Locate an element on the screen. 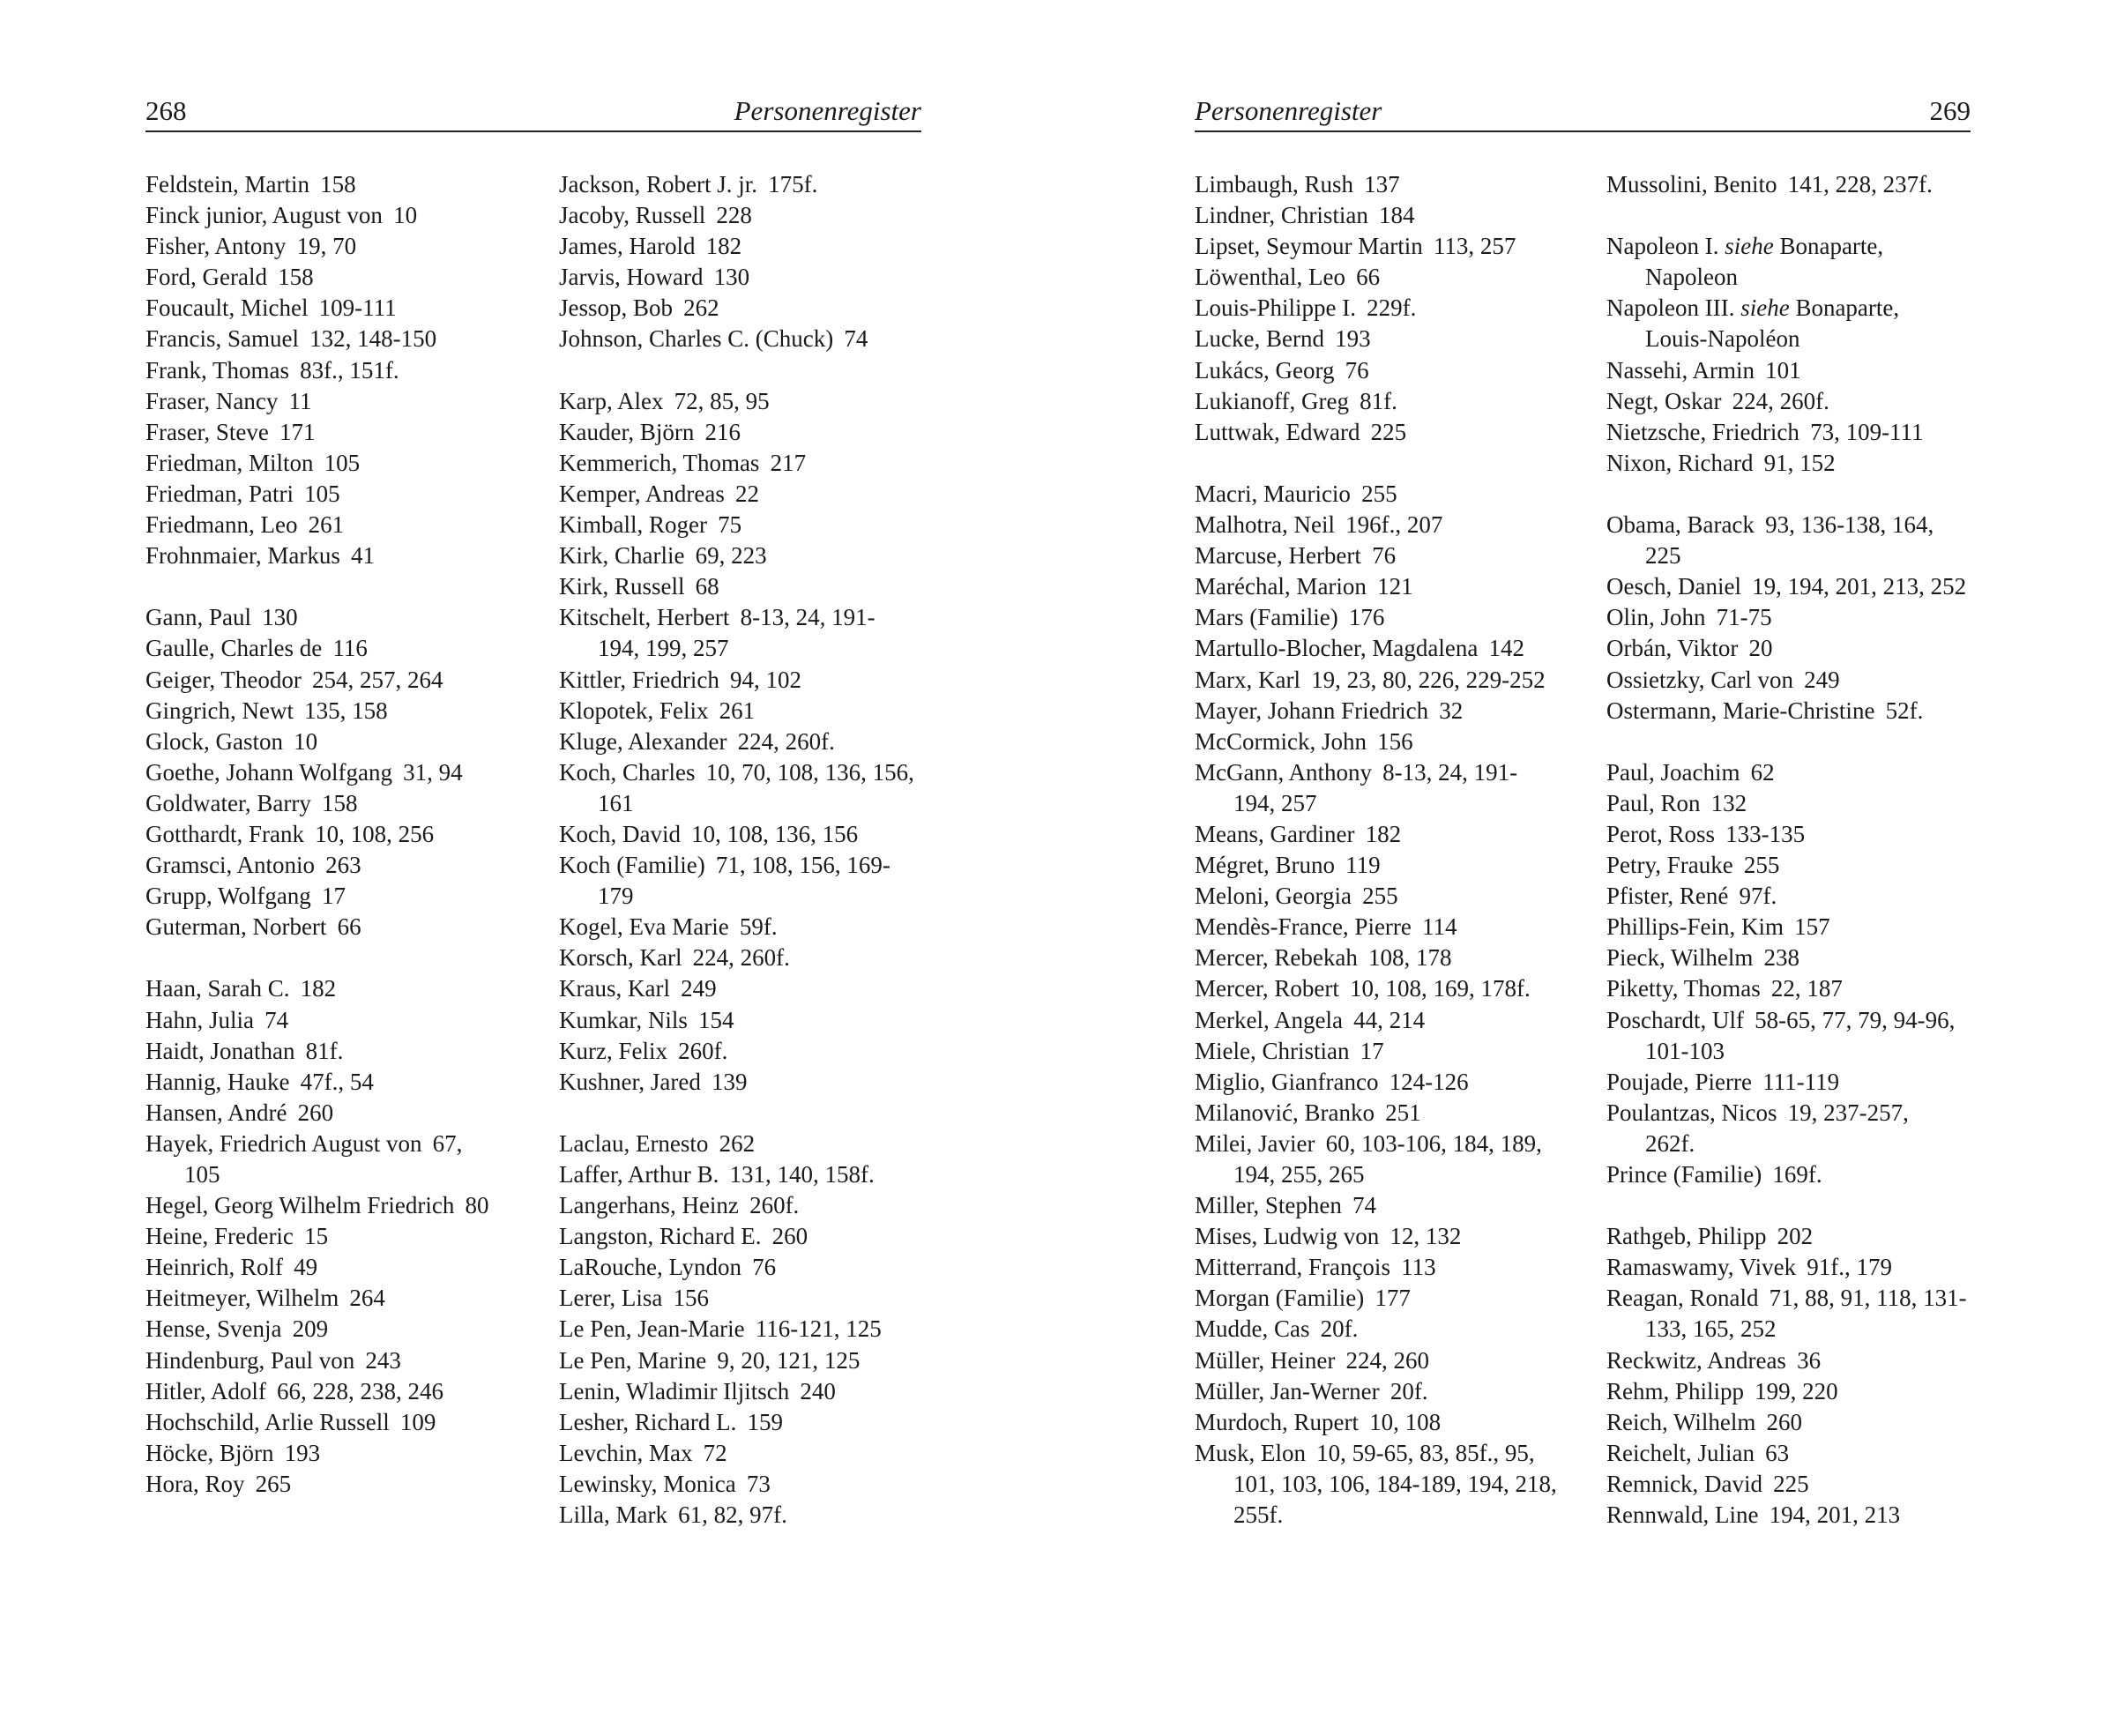 Image resolution: width=2116 pixels, height=1736 pixels. entry-name: Löwenthal, Leo is located at coordinates (1270, 277).